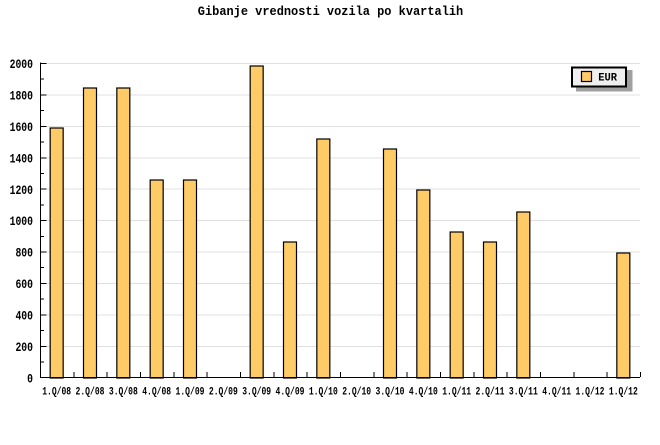 The image size is (660, 445). What do you see at coordinates (523, 391) in the screenshot?
I see `svg-text: 3.Q/11` at bounding box center [523, 391].